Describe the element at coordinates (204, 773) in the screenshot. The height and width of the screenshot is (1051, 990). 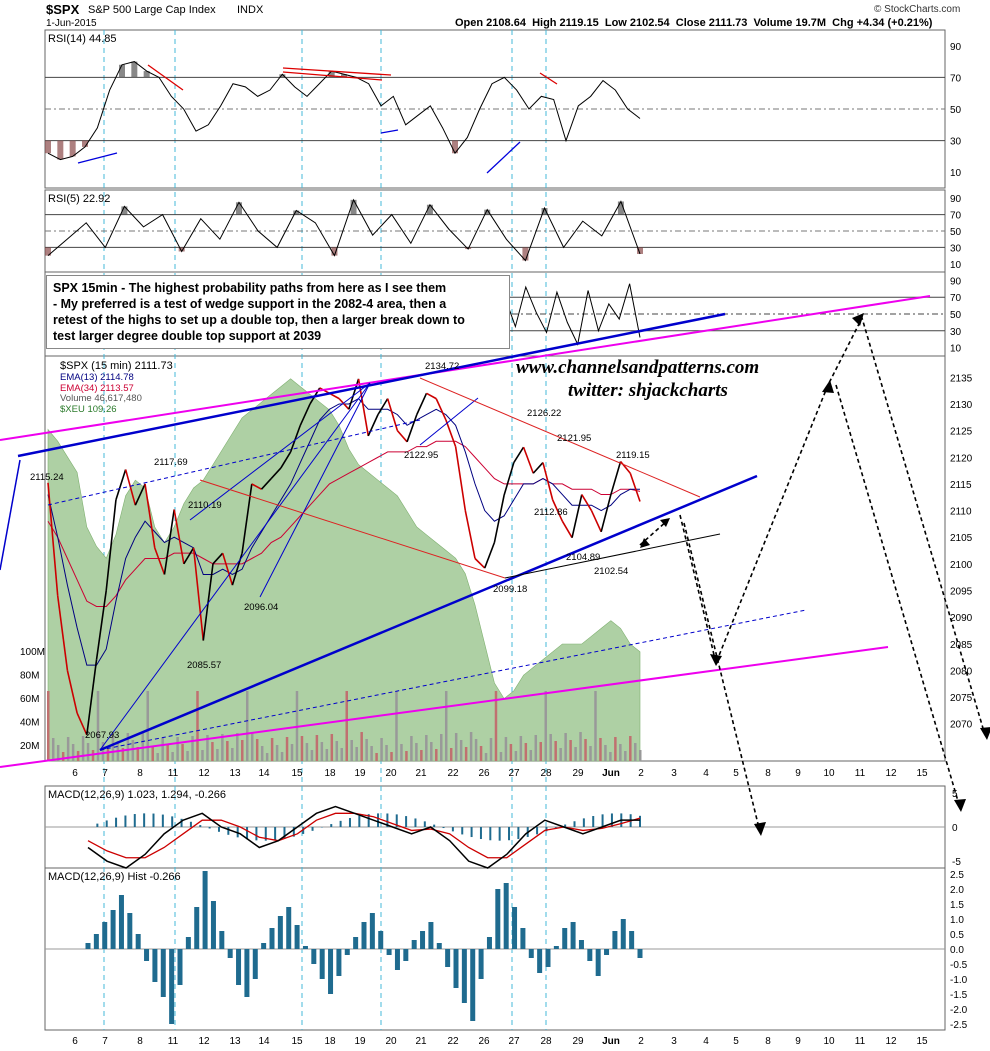
I see `x-tick-label: 12` at that location.